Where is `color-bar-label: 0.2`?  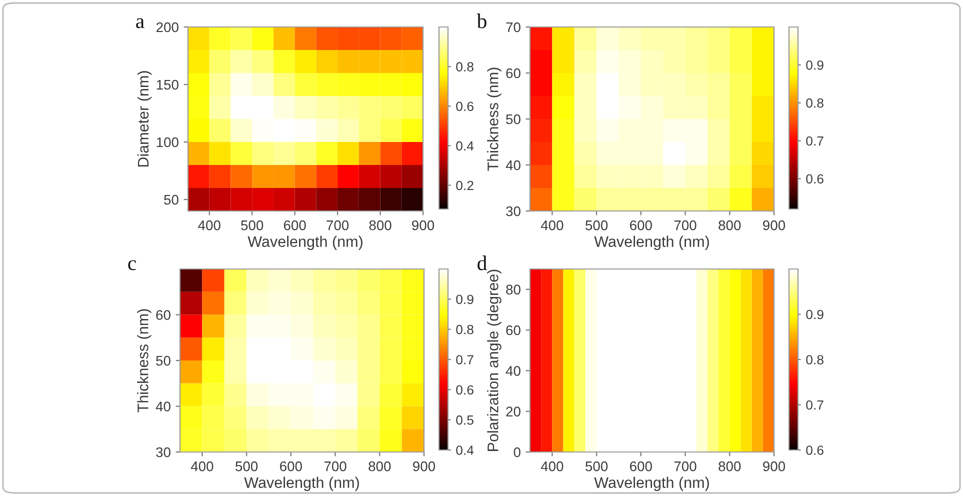 color-bar-label: 0.2 is located at coordinates (465, 185).